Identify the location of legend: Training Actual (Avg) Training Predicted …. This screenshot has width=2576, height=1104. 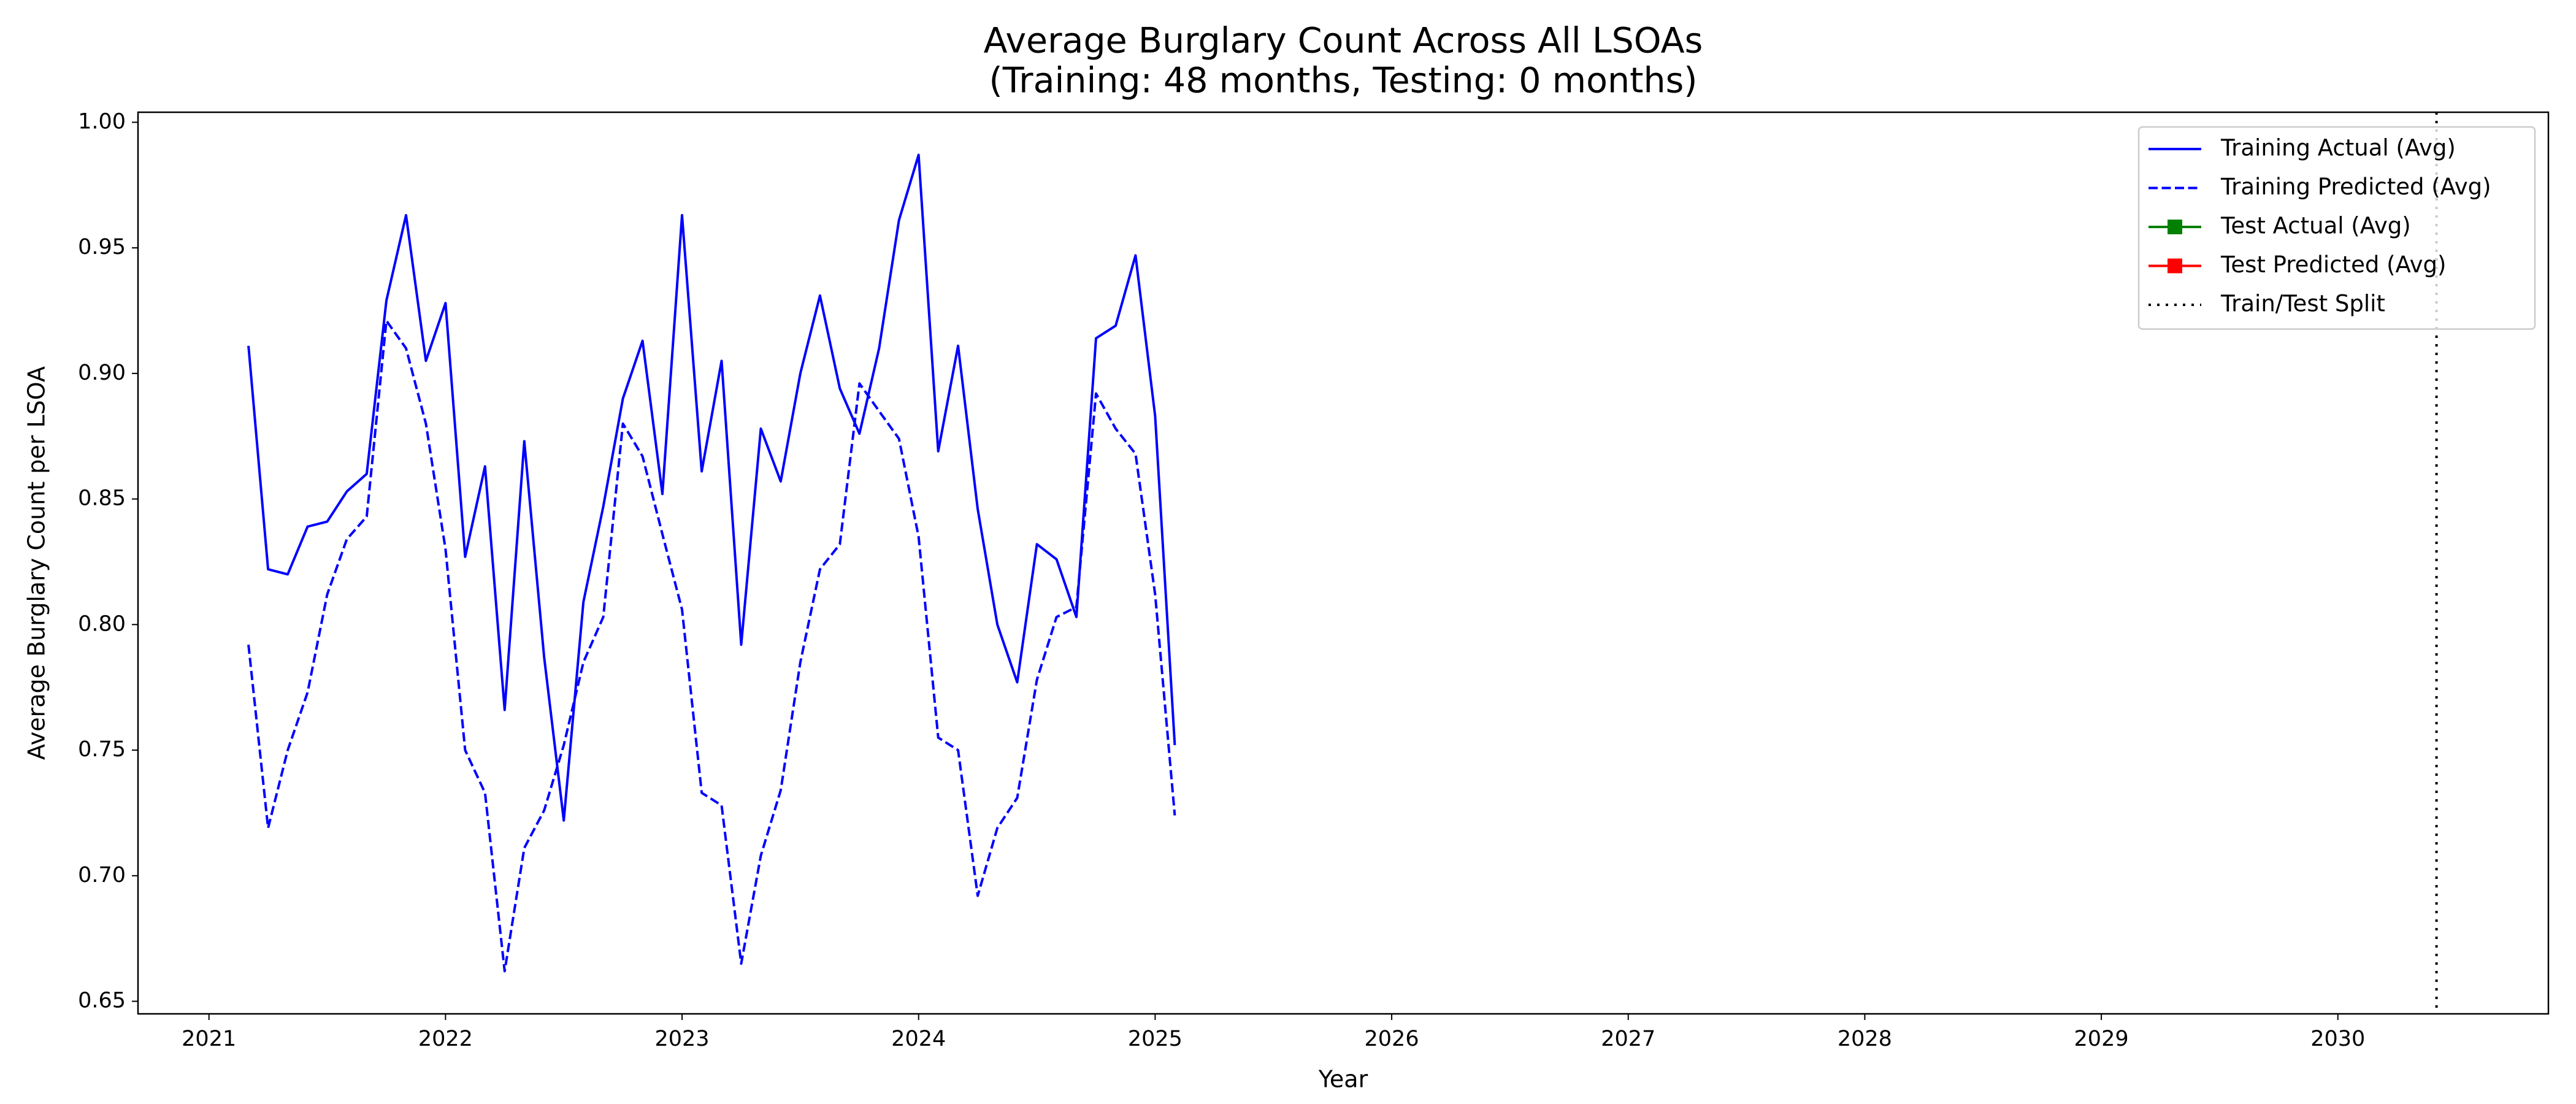
(2336, 228).